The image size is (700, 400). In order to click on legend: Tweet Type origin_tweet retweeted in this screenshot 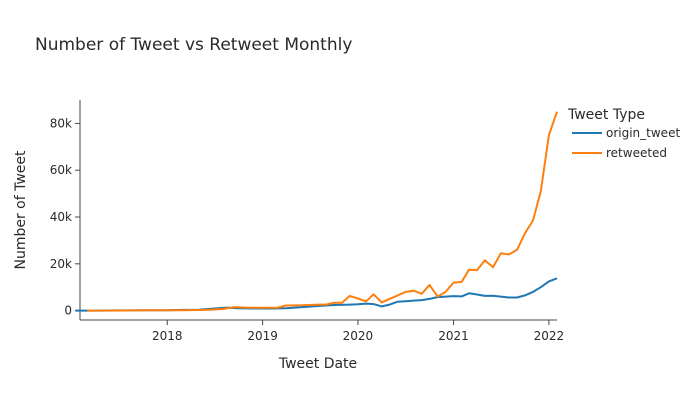, I will do `click(623, 133)`.